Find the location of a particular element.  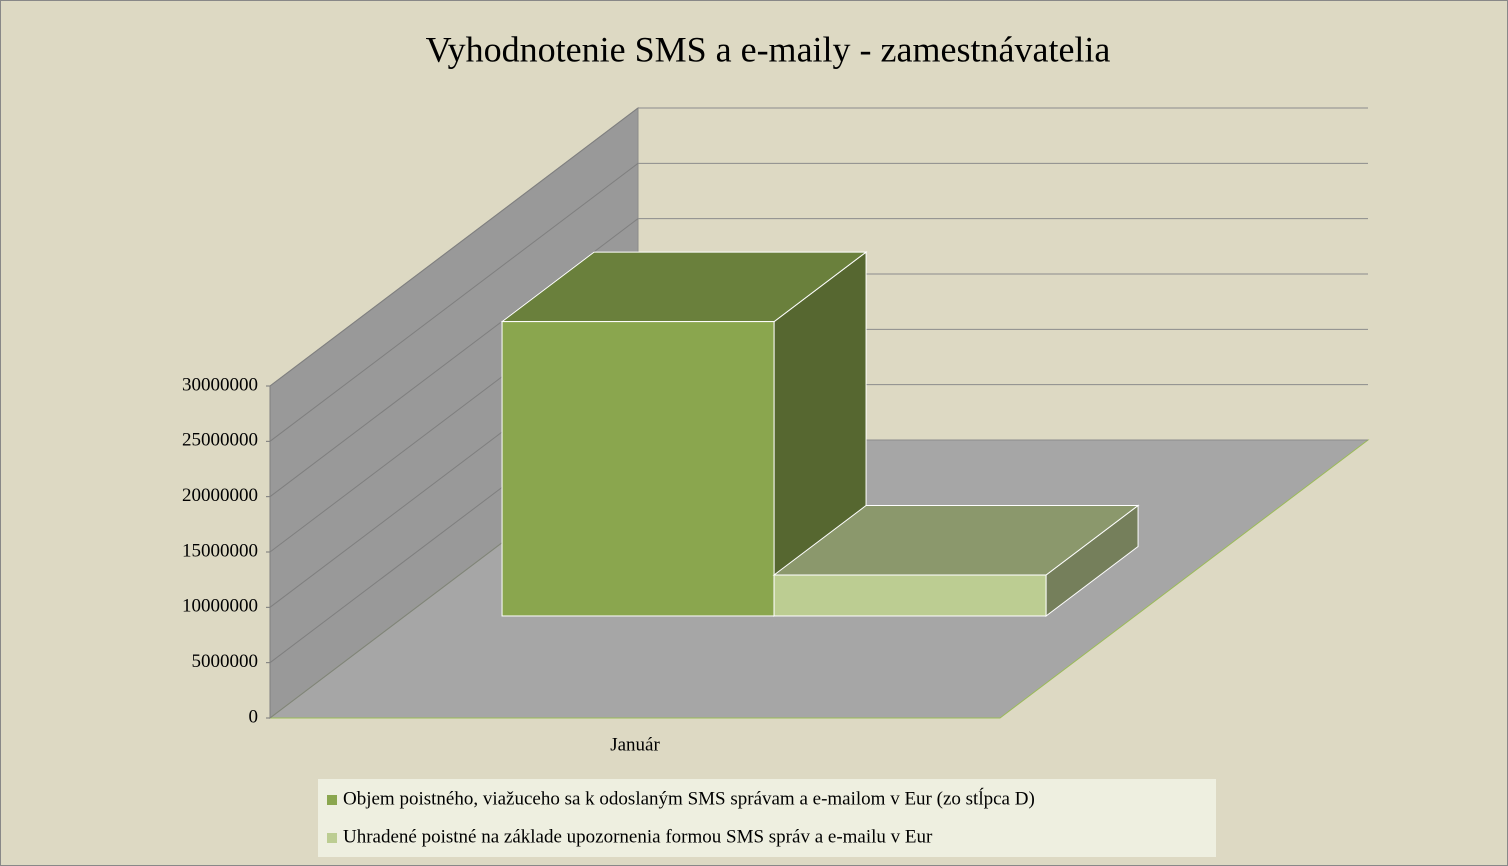

x-tick-label: Január is located at coordinates (635, 744).